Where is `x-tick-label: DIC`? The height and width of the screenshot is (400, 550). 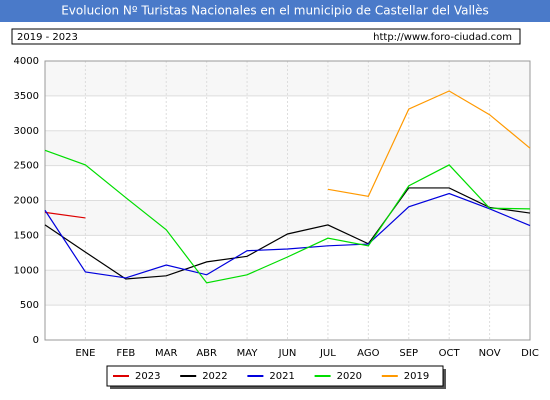 x-tick-label: DIC is located at coordinates (530, 353).